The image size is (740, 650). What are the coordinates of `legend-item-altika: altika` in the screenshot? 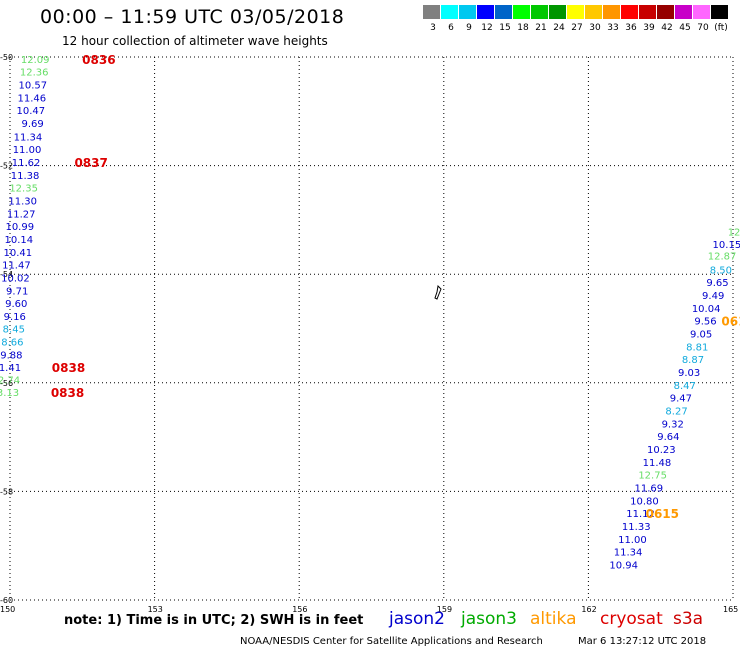 It's located at (553, 619).